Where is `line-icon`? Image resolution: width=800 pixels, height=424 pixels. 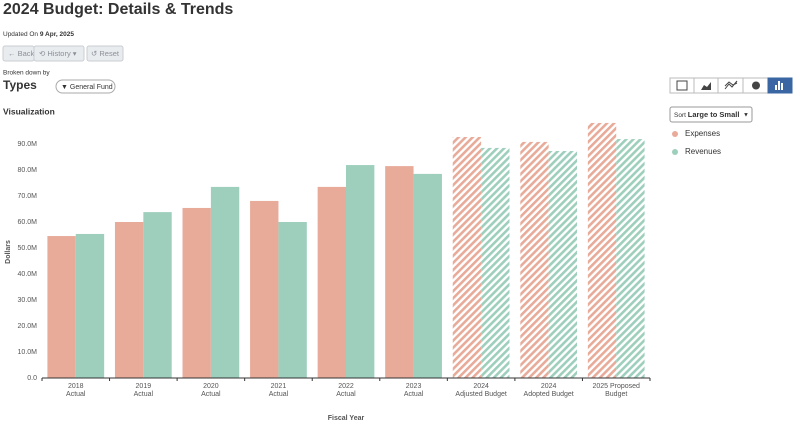 line-icon is located at coordinates (731, 85).